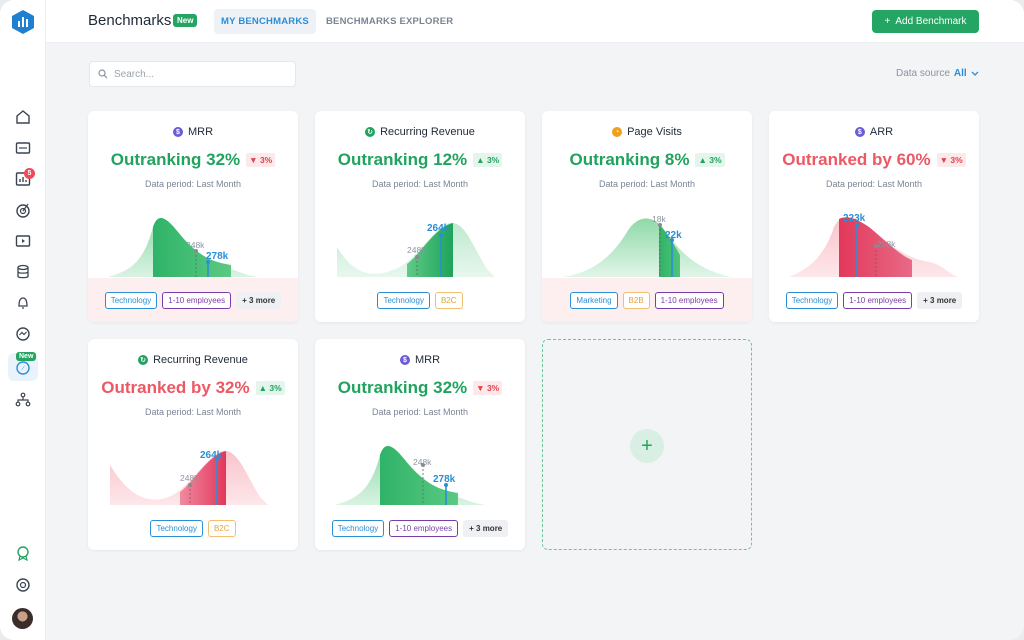 This screenshot has height=640, width=1024. What do you see at coordinates (931, 21) in the screenshot?
I see `add-benchmark-label: Add Benchmark` at bounding box center [931, 21].